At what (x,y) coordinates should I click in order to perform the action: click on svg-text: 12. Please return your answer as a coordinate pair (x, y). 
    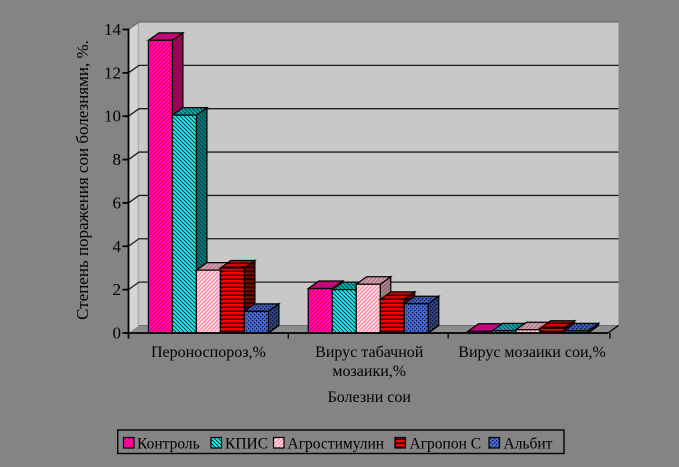
    Looking at the image, I should click on (112, 72).